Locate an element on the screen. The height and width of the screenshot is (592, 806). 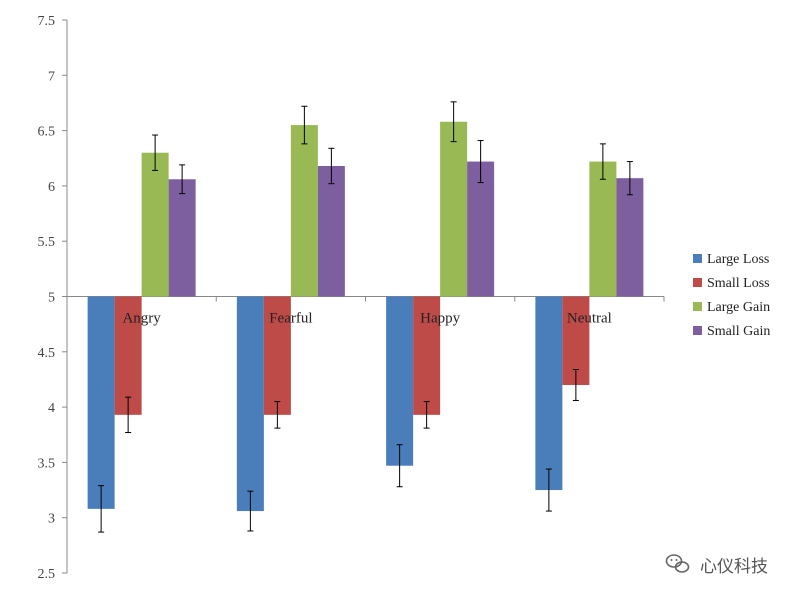
legend-label: Small Gain is located at coordinates (738, 331).